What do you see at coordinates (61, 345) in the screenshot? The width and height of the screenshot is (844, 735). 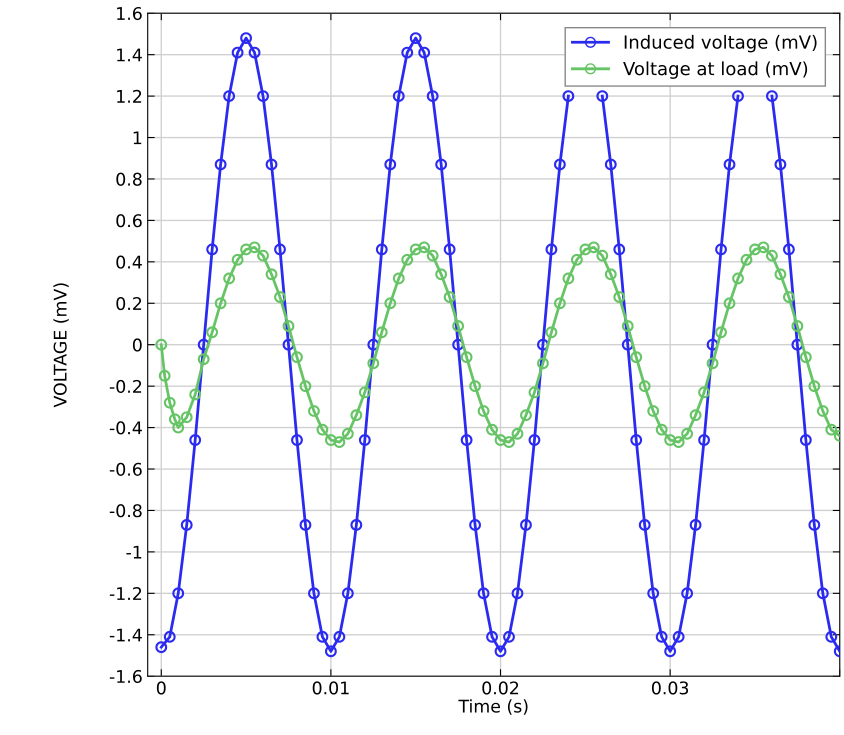 I see `y-axis-title: VOLTAGE (mV)` at bounding box center [61, 345].